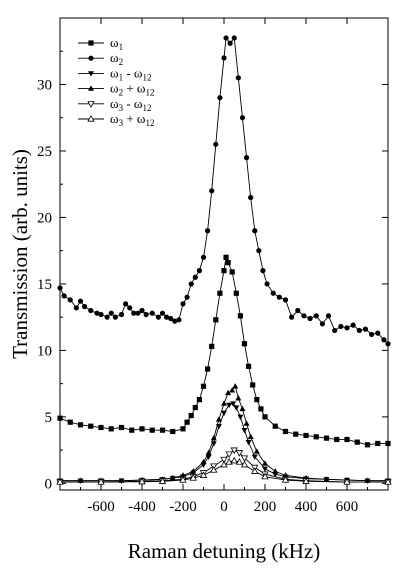  What do you see at coordinates (306, 507) in the screenshot?
I see `x-tick-label: 400` at bounding box center [306, 507].